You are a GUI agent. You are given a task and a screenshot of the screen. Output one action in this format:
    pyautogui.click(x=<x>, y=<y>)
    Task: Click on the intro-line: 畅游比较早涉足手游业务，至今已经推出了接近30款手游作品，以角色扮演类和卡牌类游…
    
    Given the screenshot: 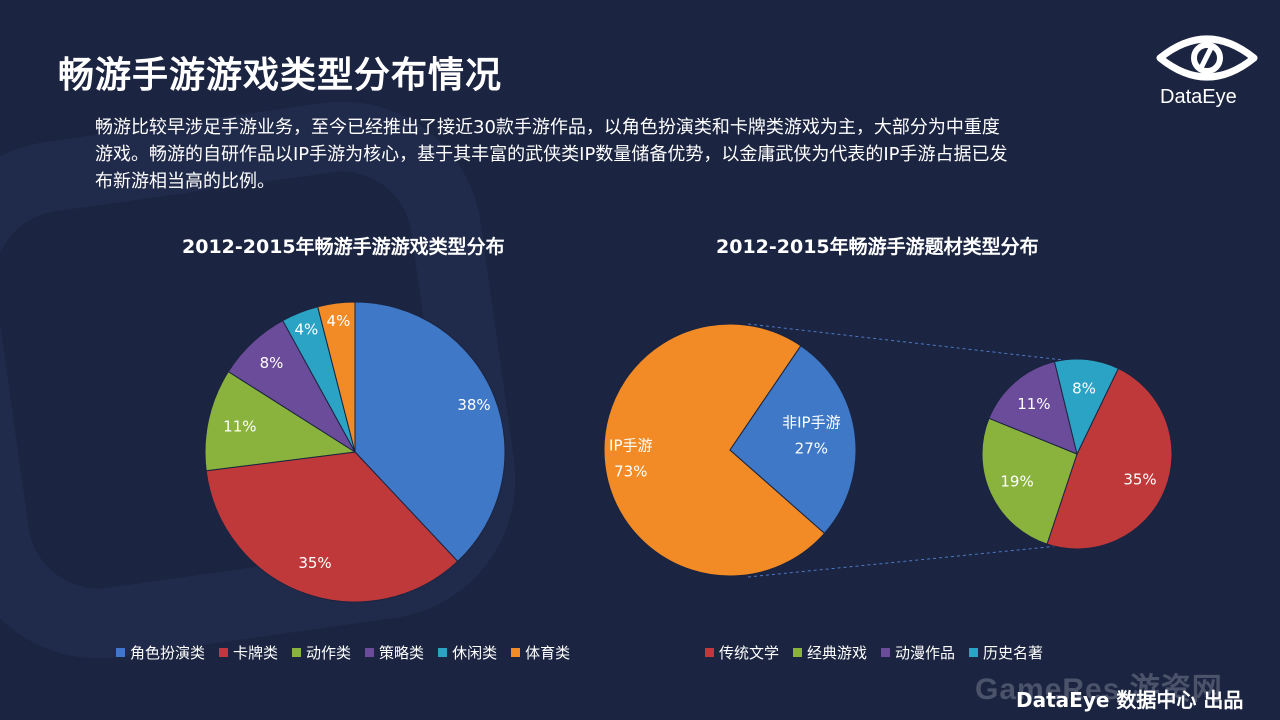 What is the action you would take?
    pyautogui.click(x=547, y=127)
    